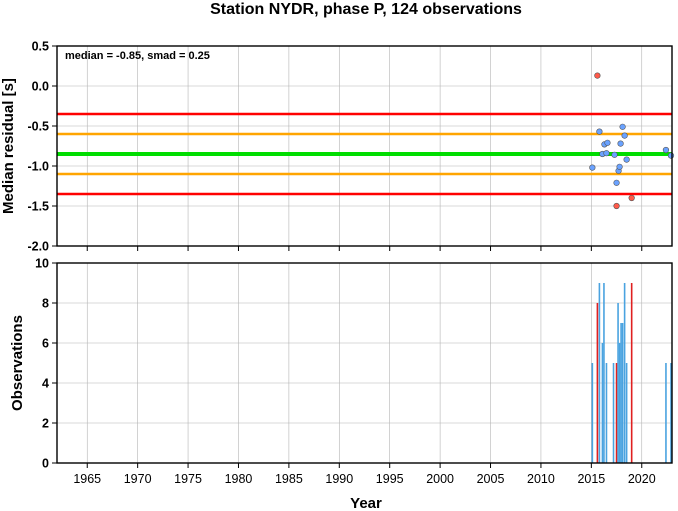  What do you see at coordinates (17, 363) in the screenshot?
I see `observations-y-label: Observations` at bounding box center [17, 363].